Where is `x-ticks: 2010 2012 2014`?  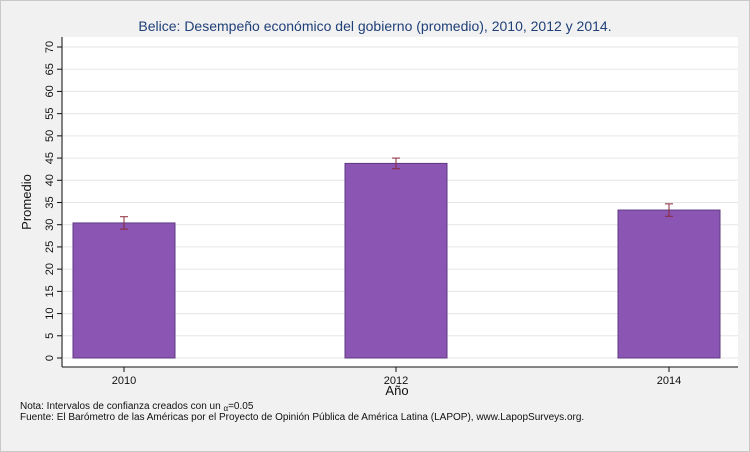
x-ticks: 2010 2012 2014 is located at coordinates (396, 377).